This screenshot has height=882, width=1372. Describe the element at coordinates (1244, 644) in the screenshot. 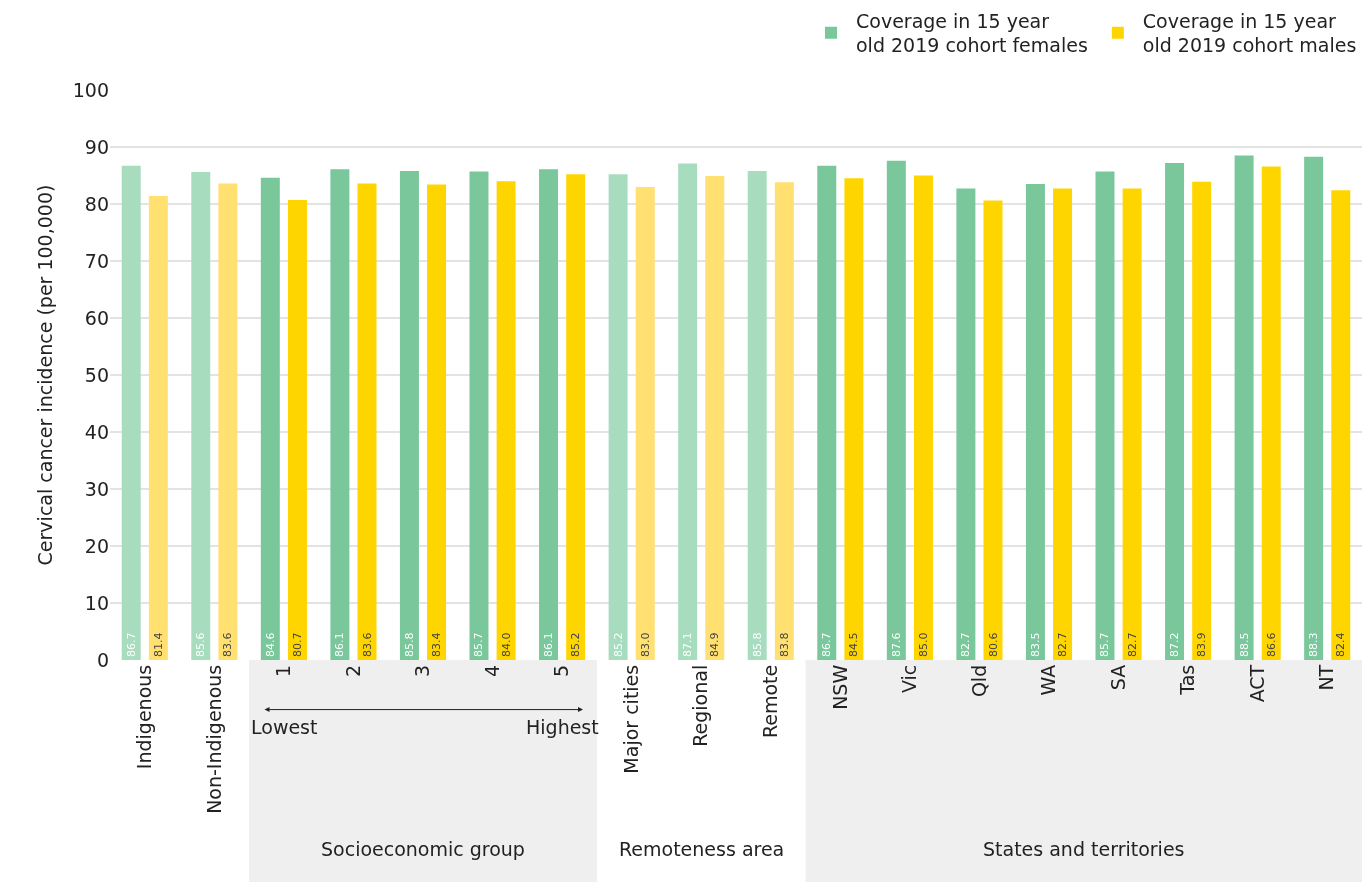

I see `data-label: 88.5` at that location.